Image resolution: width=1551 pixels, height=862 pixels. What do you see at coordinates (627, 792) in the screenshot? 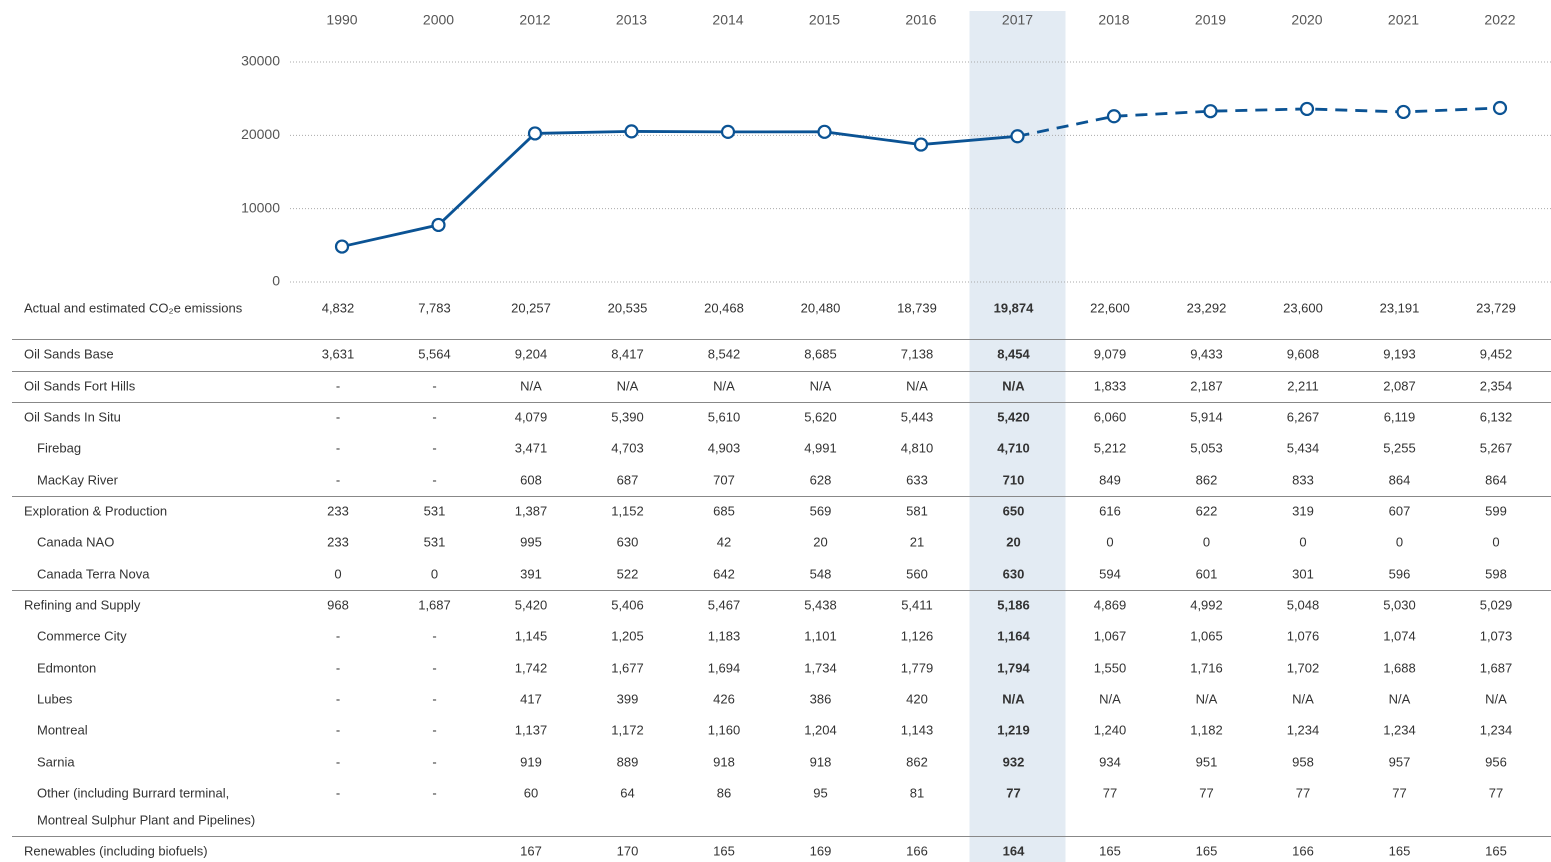
I see `cell: 64` at bounding box center [627, 792].